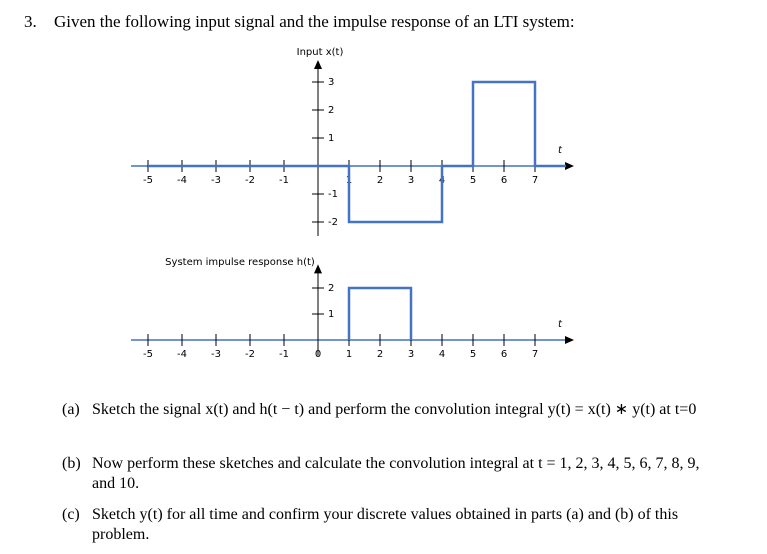 Image resolution: width=767 pixels, height=554 pixels. Describe the element at coordinates (71, 463) in the screenshot. I see `question-label: (b)` at that location.